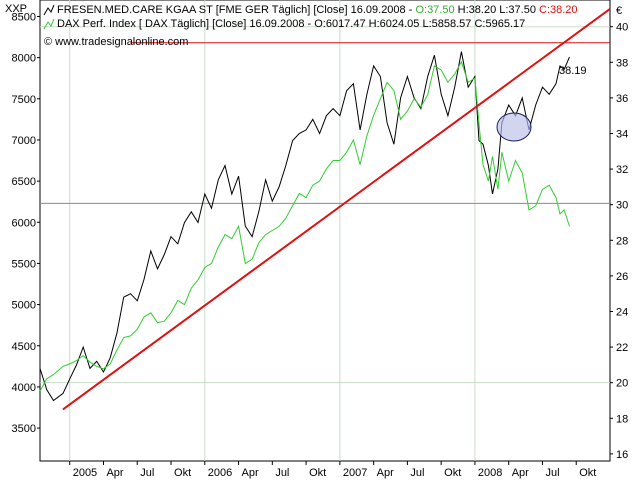  What do you see at coordinates (477, 10) in the screenshot?
I see `legend-high-fme: H:38.20` at bounding box center [477, 10].